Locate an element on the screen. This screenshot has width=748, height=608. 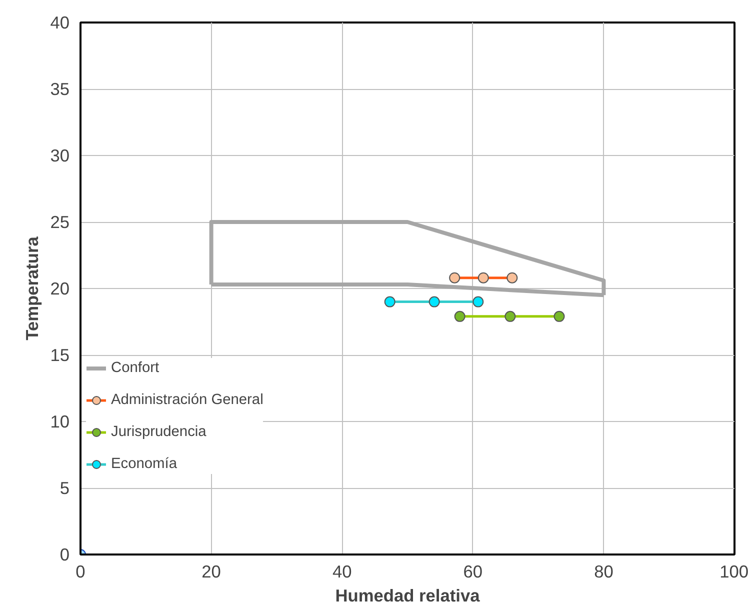
y-tick-label: 40 is located at coordinates (60, 22).